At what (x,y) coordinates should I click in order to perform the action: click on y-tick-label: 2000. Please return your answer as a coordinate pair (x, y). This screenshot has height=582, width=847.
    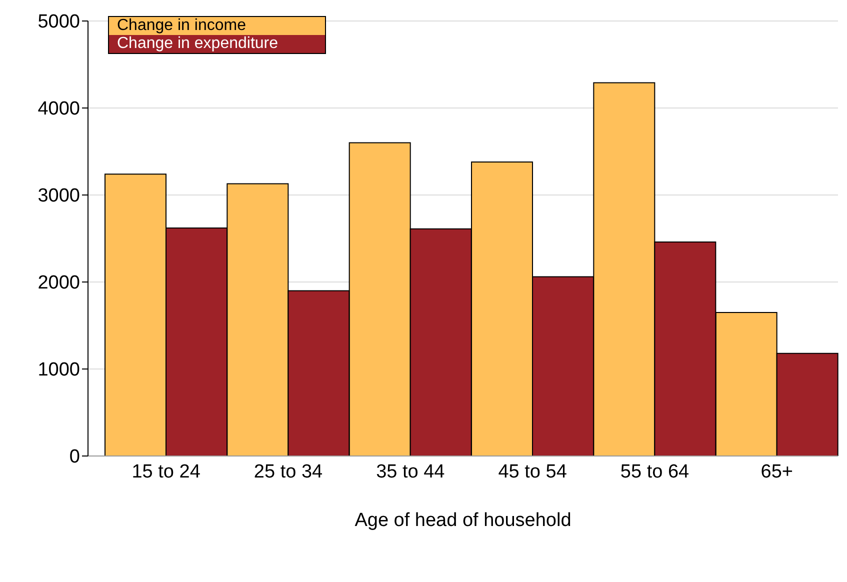
    Looking at the image, I should click on (59, 283).